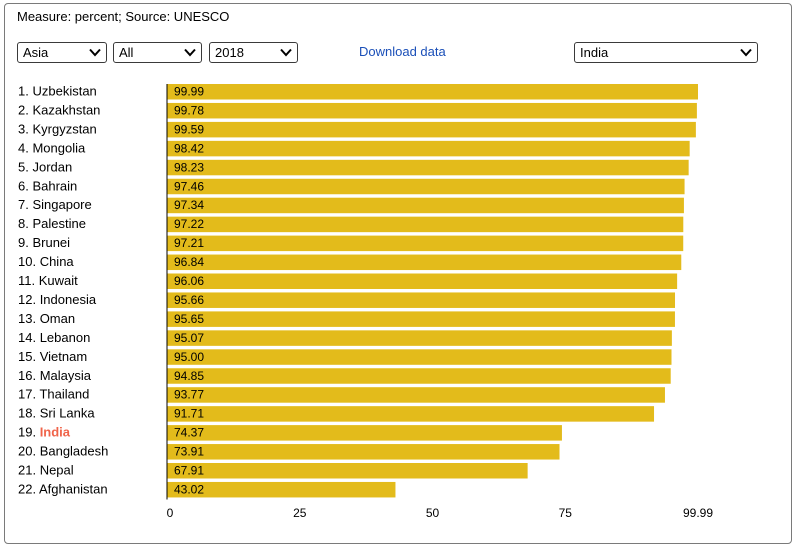  I want to click on category-label: 10. China, so click(46, 261).